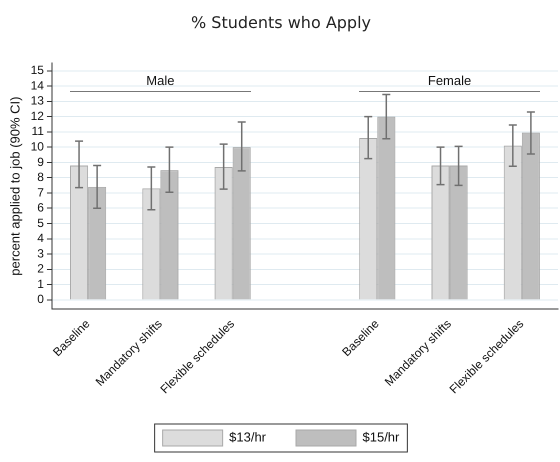 This screenshot has height=462, width=560. I want to click on y-tick-label: 15, so click(37, 70).